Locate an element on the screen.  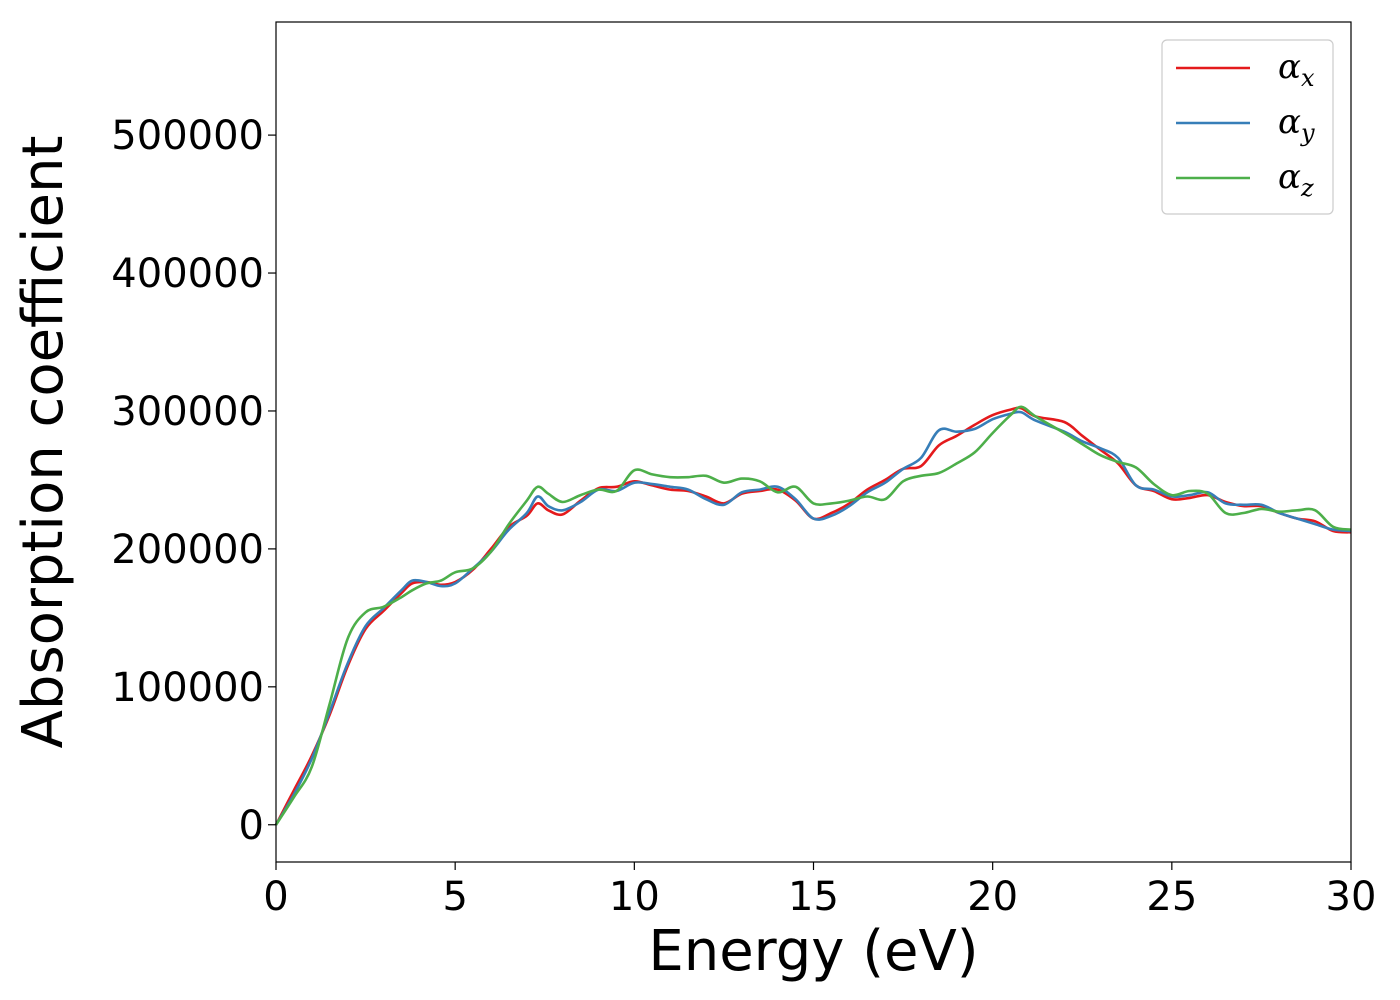
legend-subscript: x is located at coordinates (1308, 78).